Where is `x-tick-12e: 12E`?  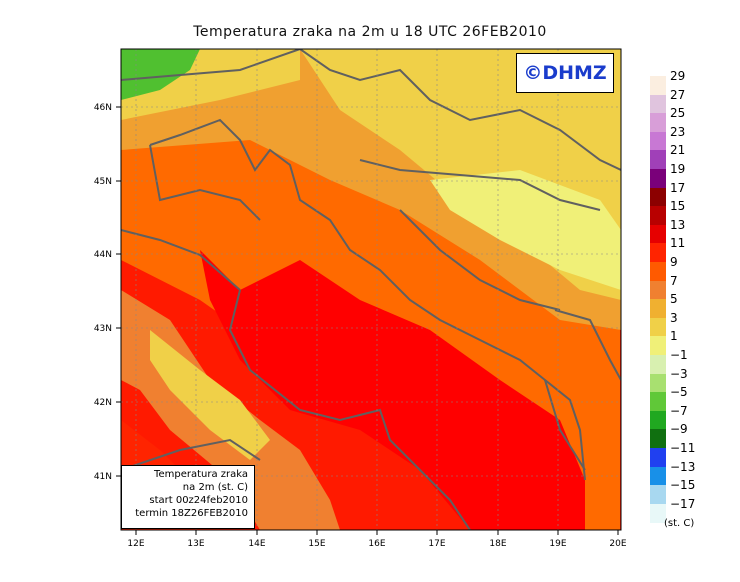
x-tick-12e: 12E is located at coordinates (135, 544).